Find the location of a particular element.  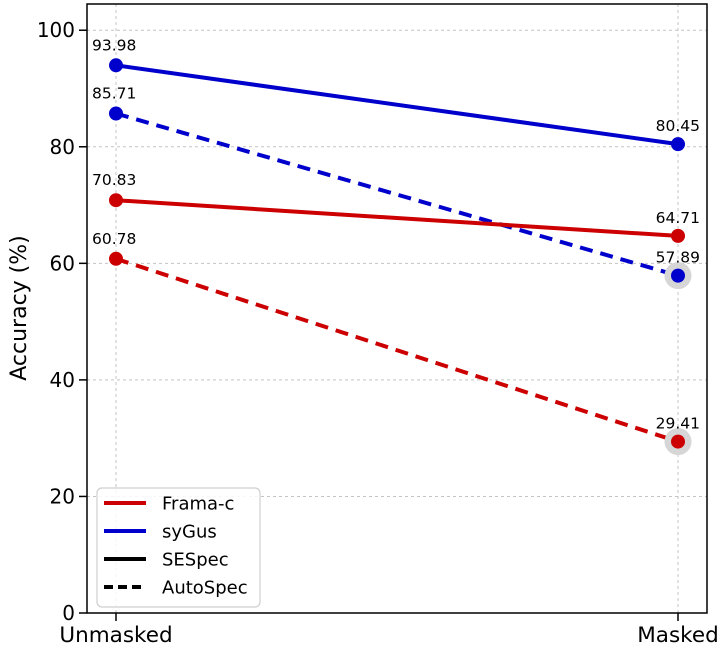

y-tick-label: 40 is located at coordinates (62, 380).